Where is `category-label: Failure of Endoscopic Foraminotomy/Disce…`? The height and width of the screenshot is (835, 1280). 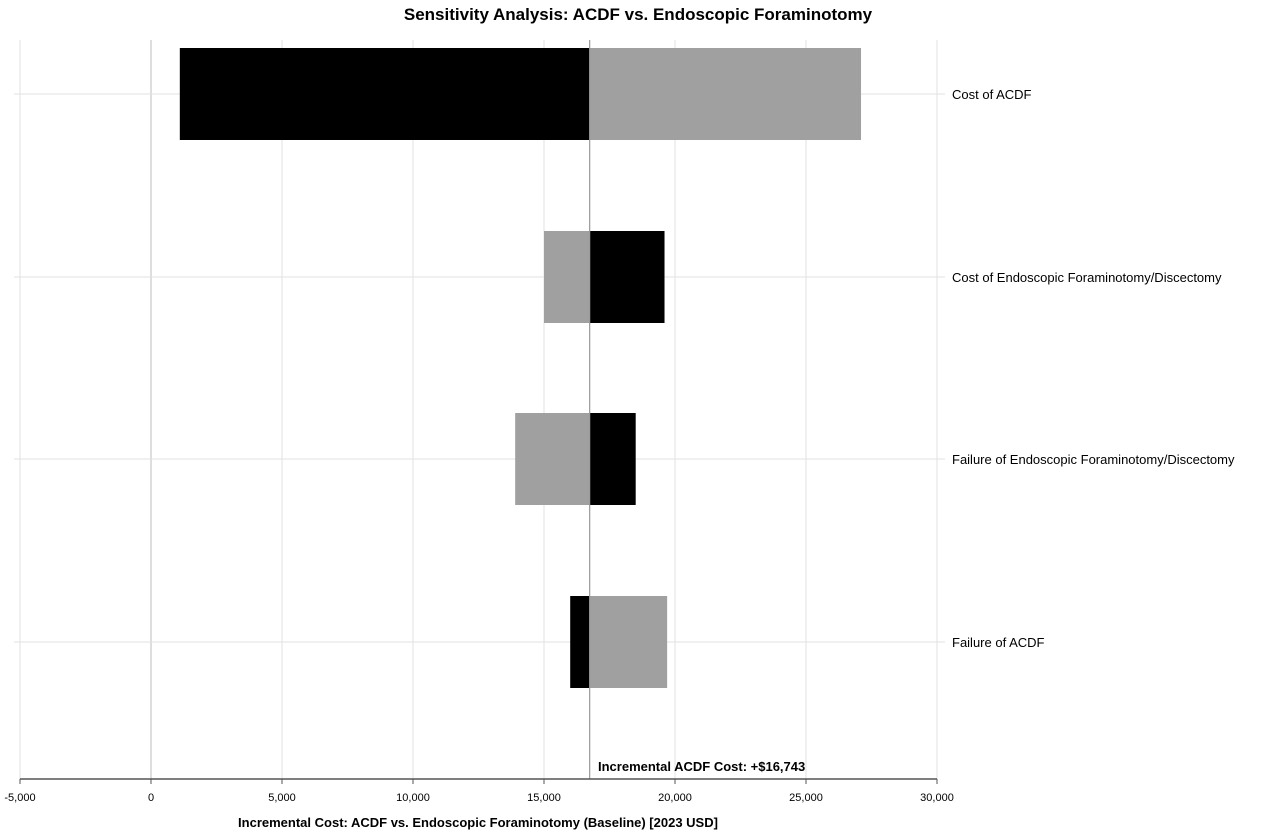 category-label: Failure of Endoscopic Foraminotomy/Disce… is located at coordinates (1093, 459).